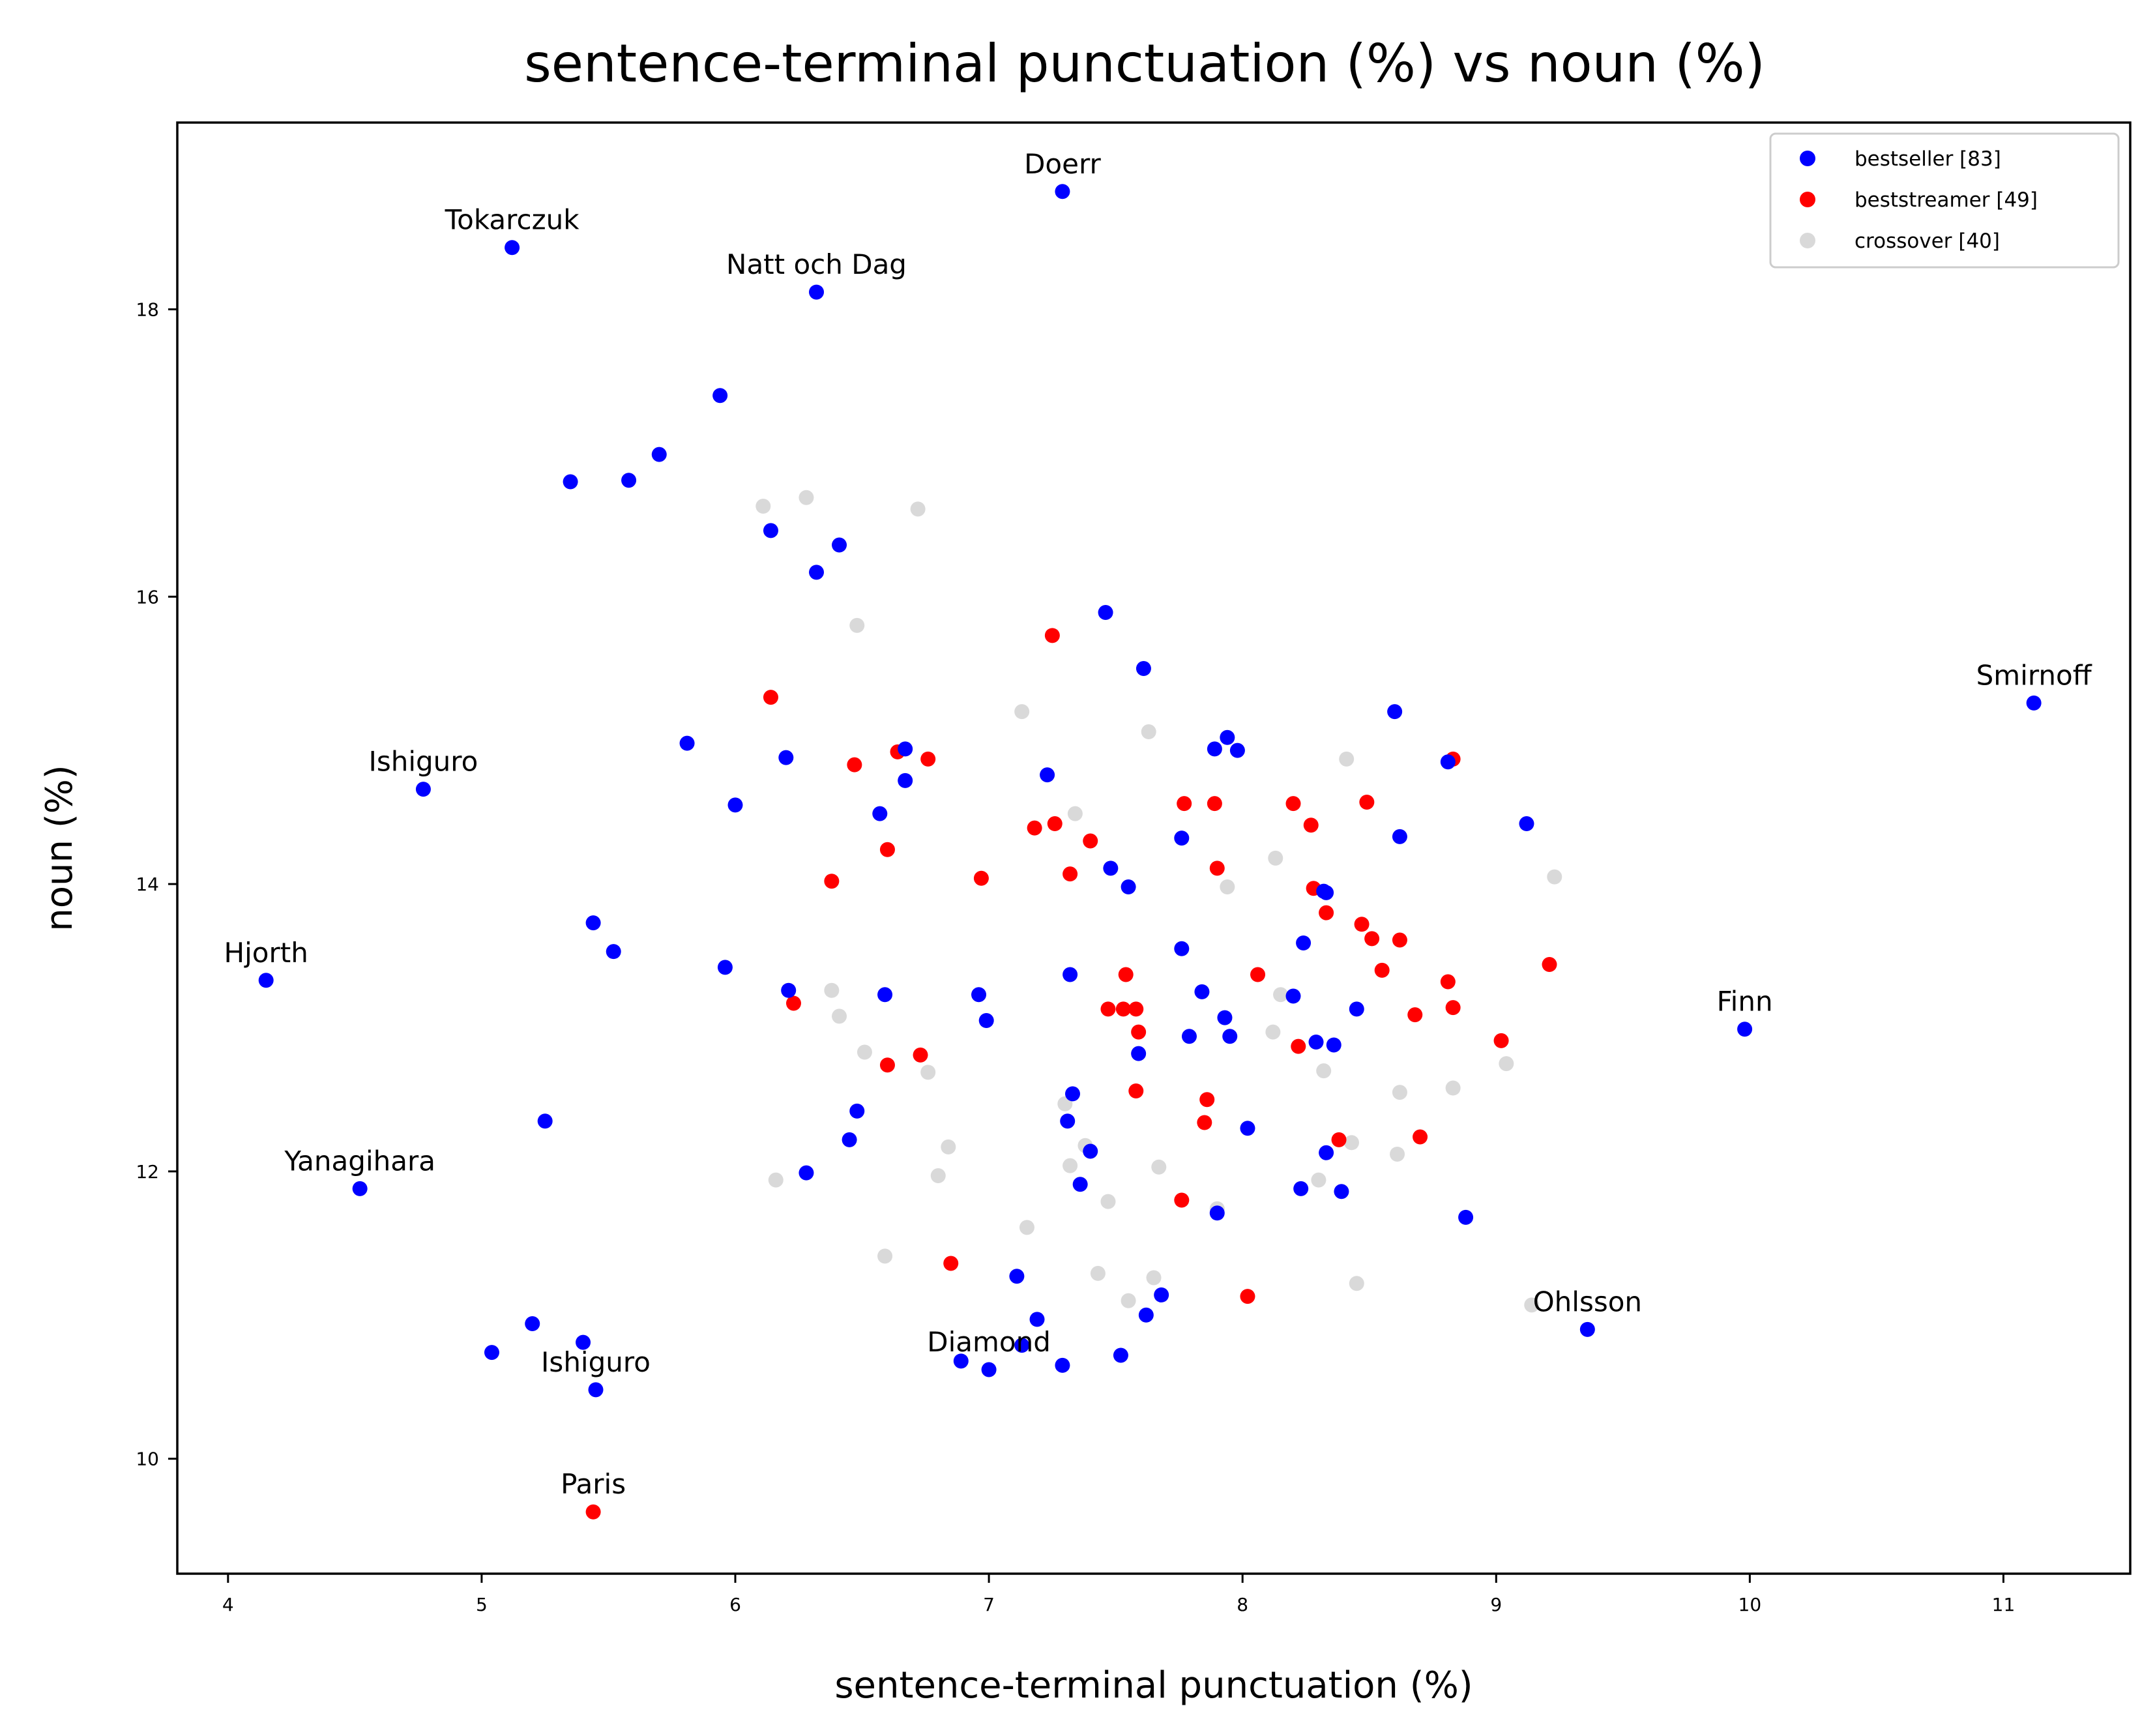 The height and width of the screenshot is (1736, 2155). I want to click on annotation-label: Doerr, so click(1062, 164).